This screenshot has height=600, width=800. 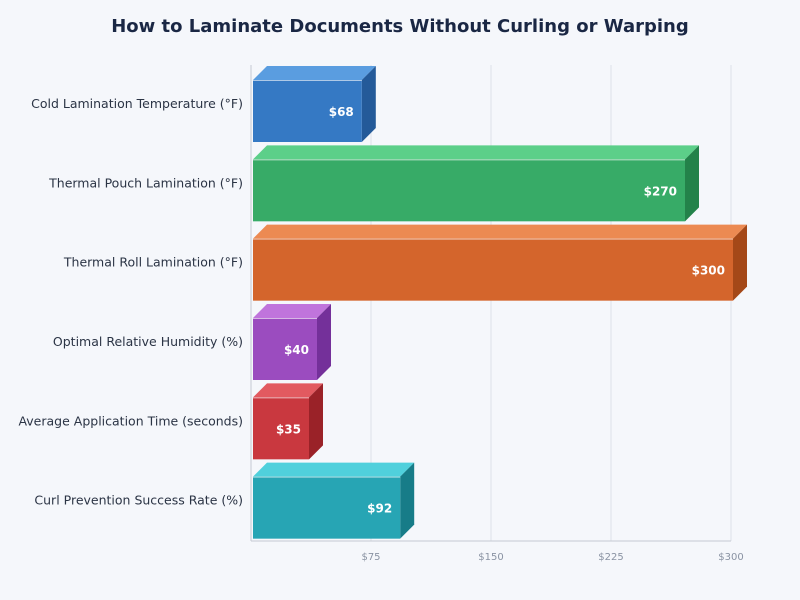 What do you see at coordinates (288, 429) in the screenshot?
I see `data-label: $35` at bounding box center [288, 429].